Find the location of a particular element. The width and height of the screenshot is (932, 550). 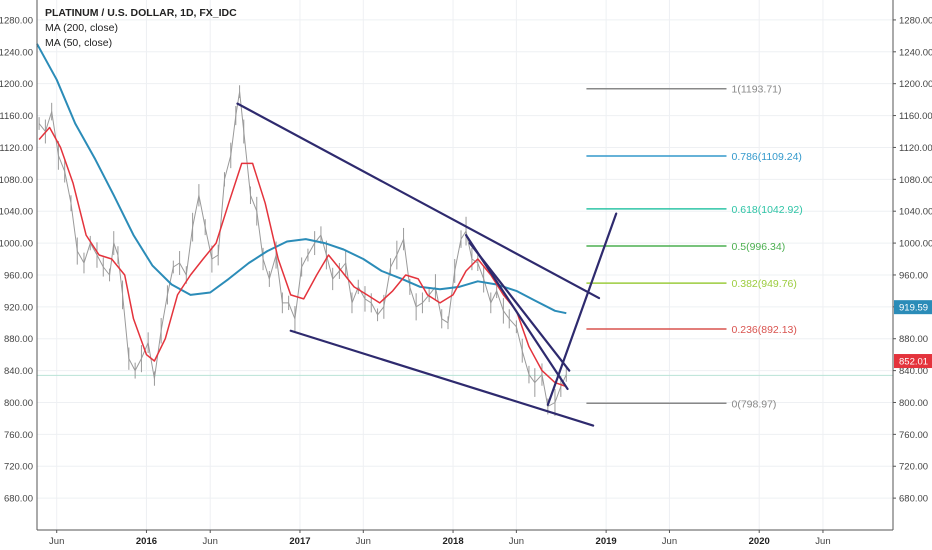

x-tick-label: 2018 is located at coordinates (452, 541).